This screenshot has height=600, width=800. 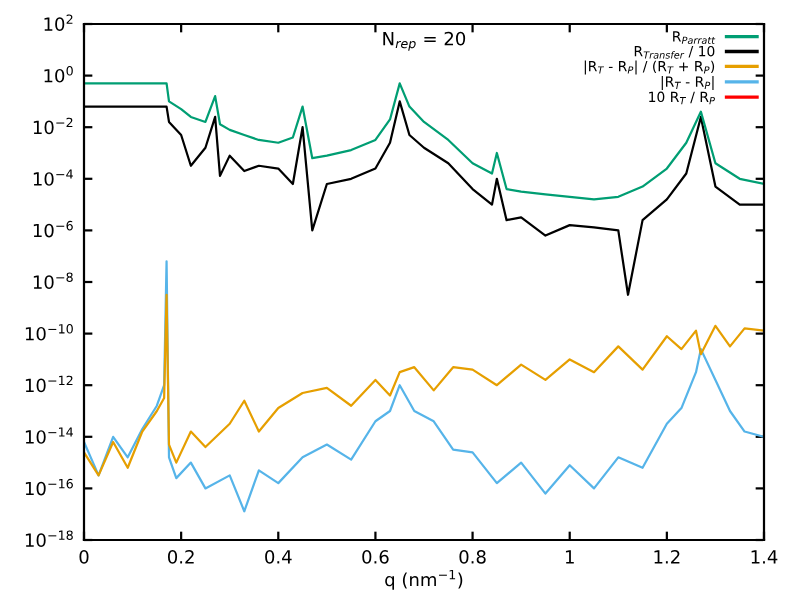 I want to click on x-tick-label: 1, so click(x=569, y=557).